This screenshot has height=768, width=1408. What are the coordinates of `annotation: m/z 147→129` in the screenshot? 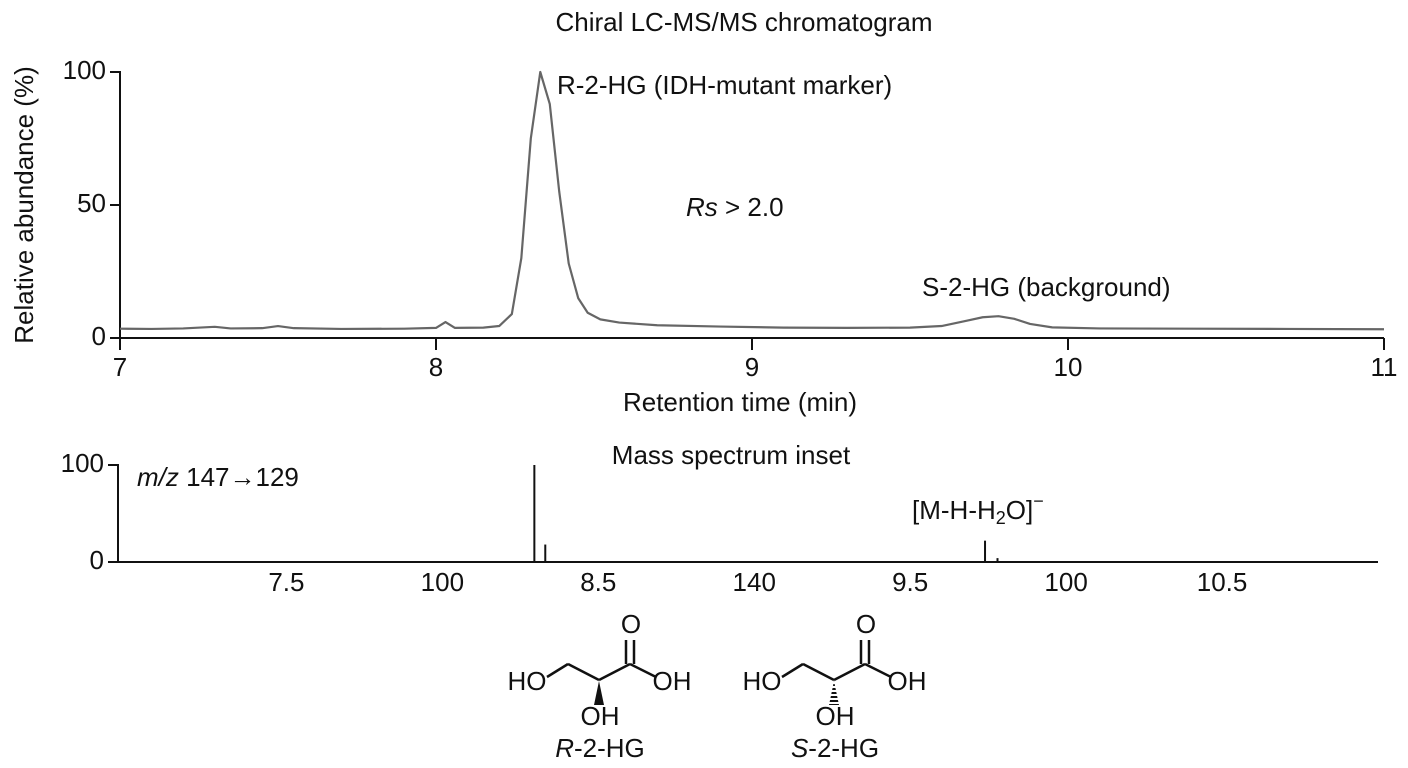 It's located at (218, 477).